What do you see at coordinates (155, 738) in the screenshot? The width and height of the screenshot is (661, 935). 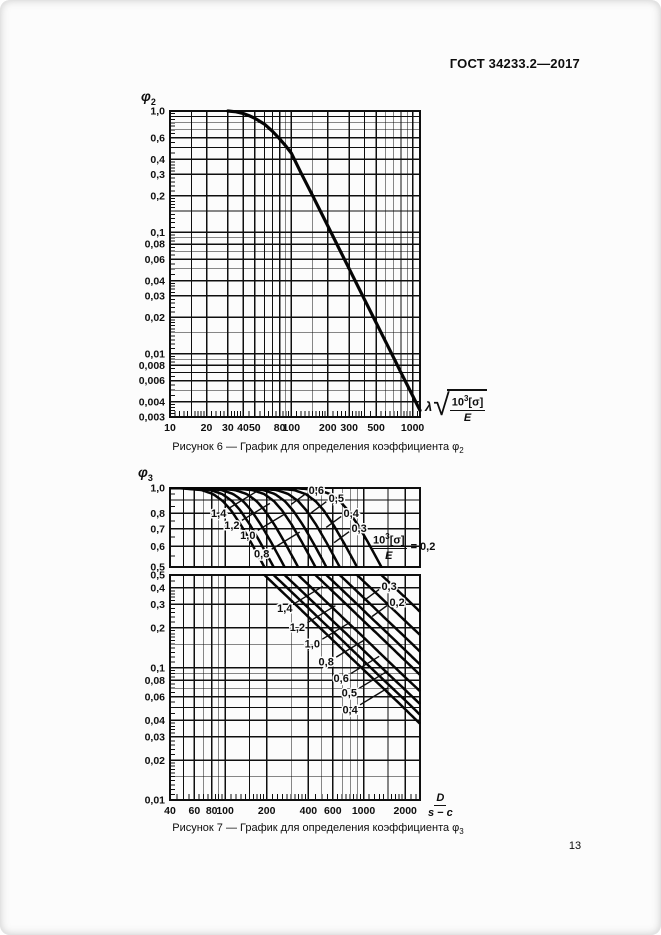 I see `svg-text: 0,03` at bounding box center [155, 738].